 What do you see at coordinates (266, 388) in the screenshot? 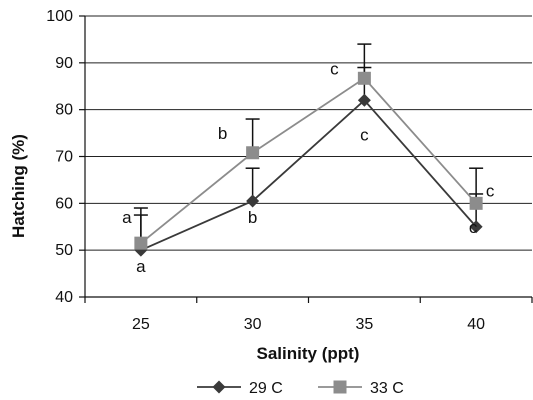
I see `legend-label: 29 C` at bounding box center [266, 388].